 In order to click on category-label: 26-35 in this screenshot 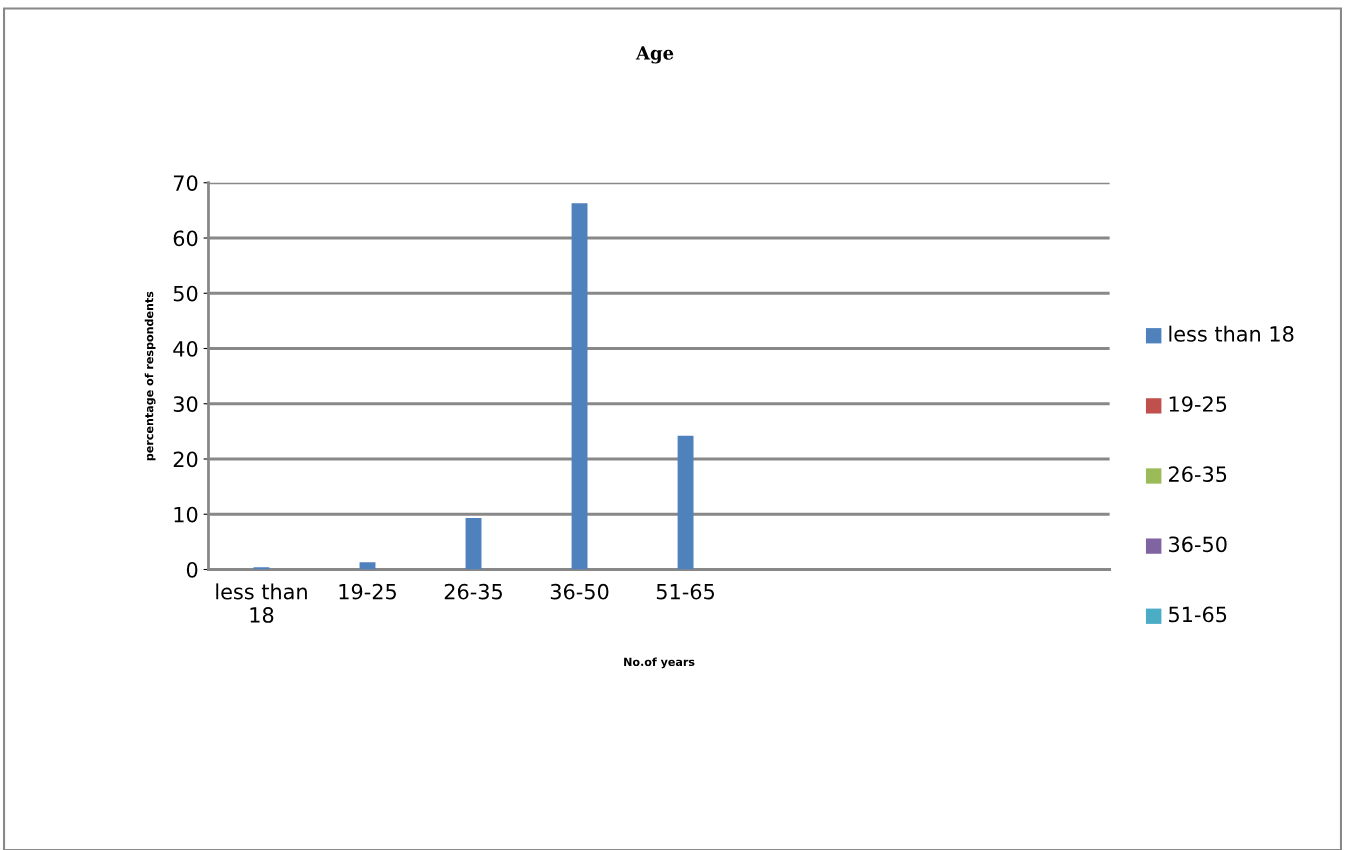, I will do `click(1197, 474)`.